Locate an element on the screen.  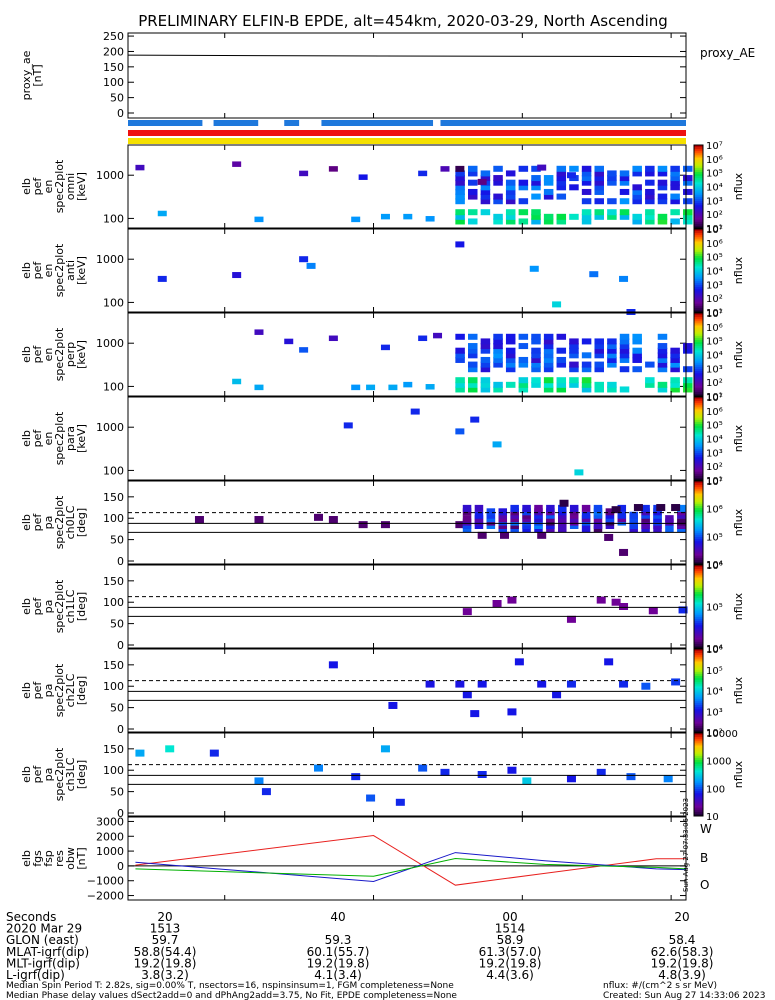
colorbar-5-frame is located at coordinates (698, 606).